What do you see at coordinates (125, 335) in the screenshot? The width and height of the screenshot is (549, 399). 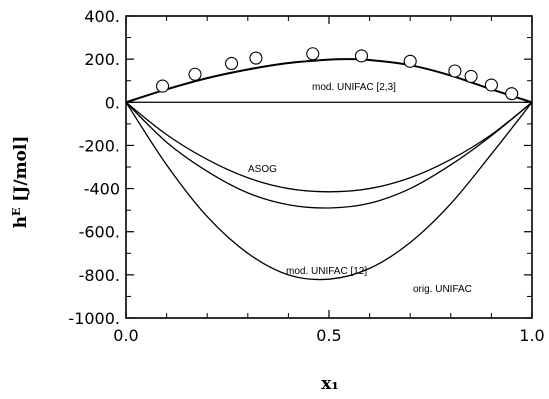 I see `x-tick-label: 0.0` at bounding box center [125, 335].